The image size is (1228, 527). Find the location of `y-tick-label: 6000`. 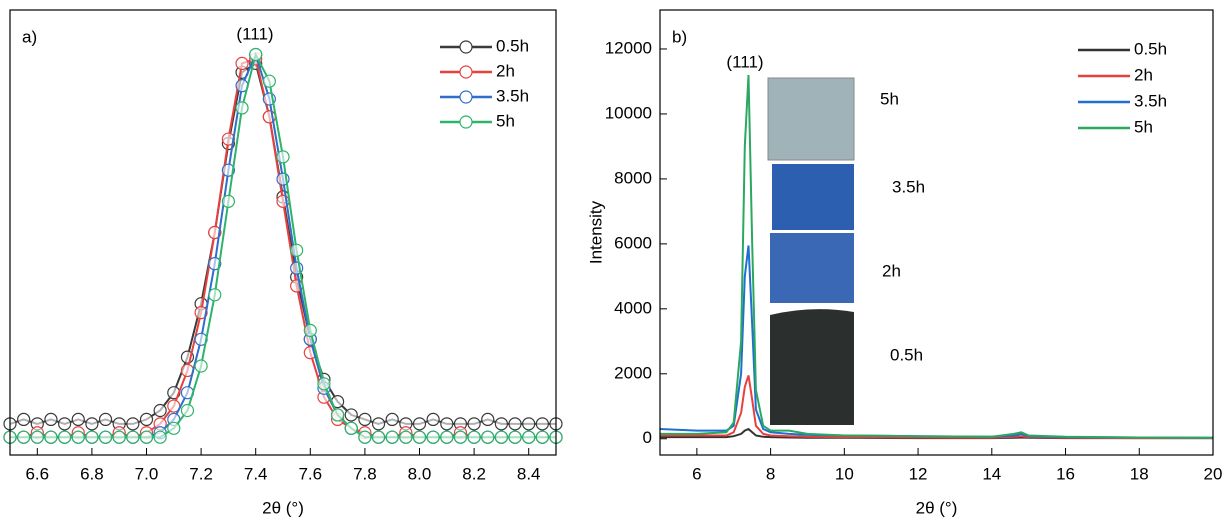

y-tick-label: 6000 is located at coordinates (633, 242).